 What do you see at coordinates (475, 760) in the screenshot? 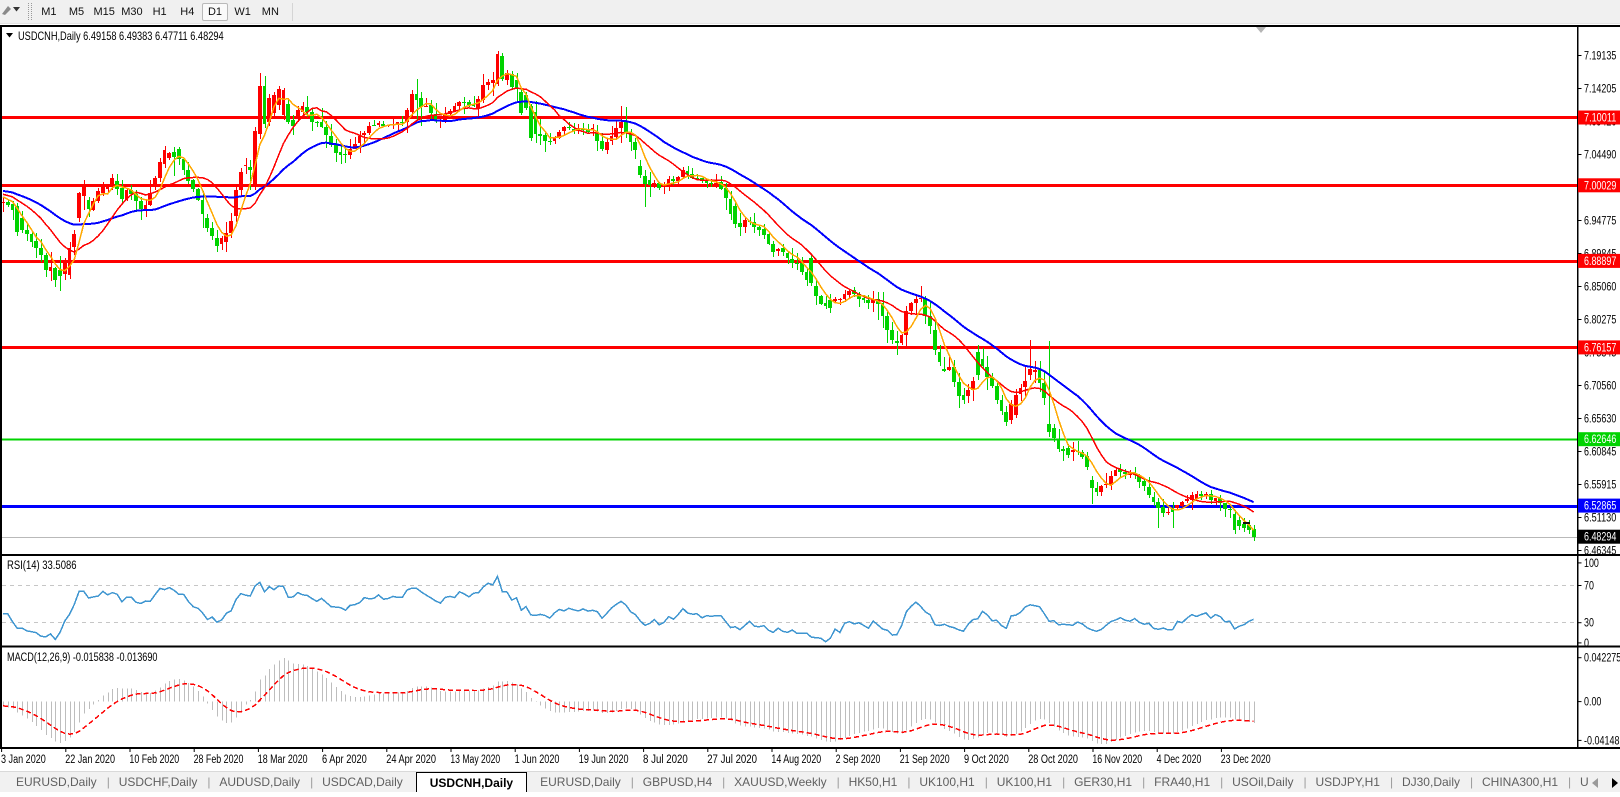
I see `svg-text: 13 May 2020` at bounding box center [475, 760].